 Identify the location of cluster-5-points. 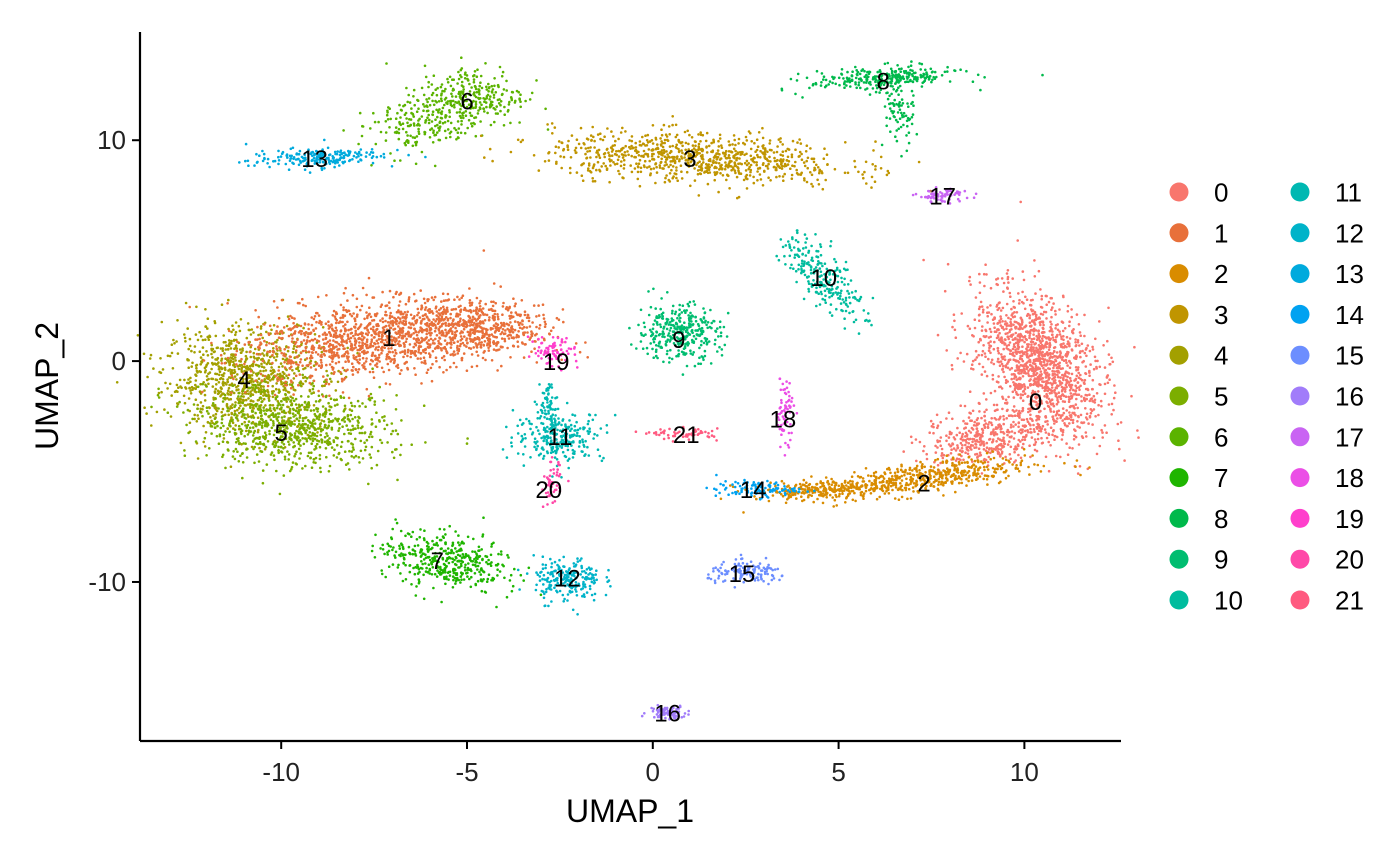
(309, 430).